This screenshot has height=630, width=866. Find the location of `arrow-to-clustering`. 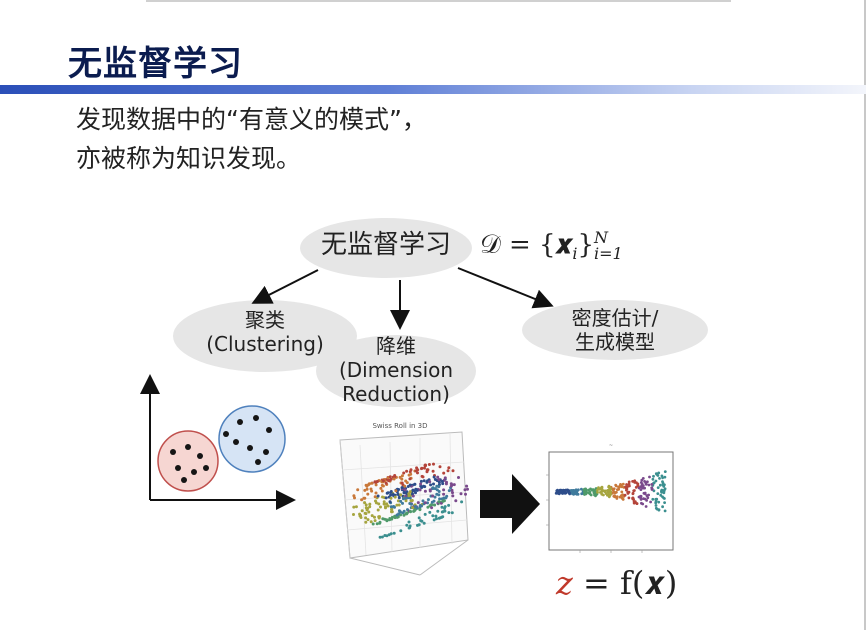

arrow-to-clustering is located at coordinates (285, 286).